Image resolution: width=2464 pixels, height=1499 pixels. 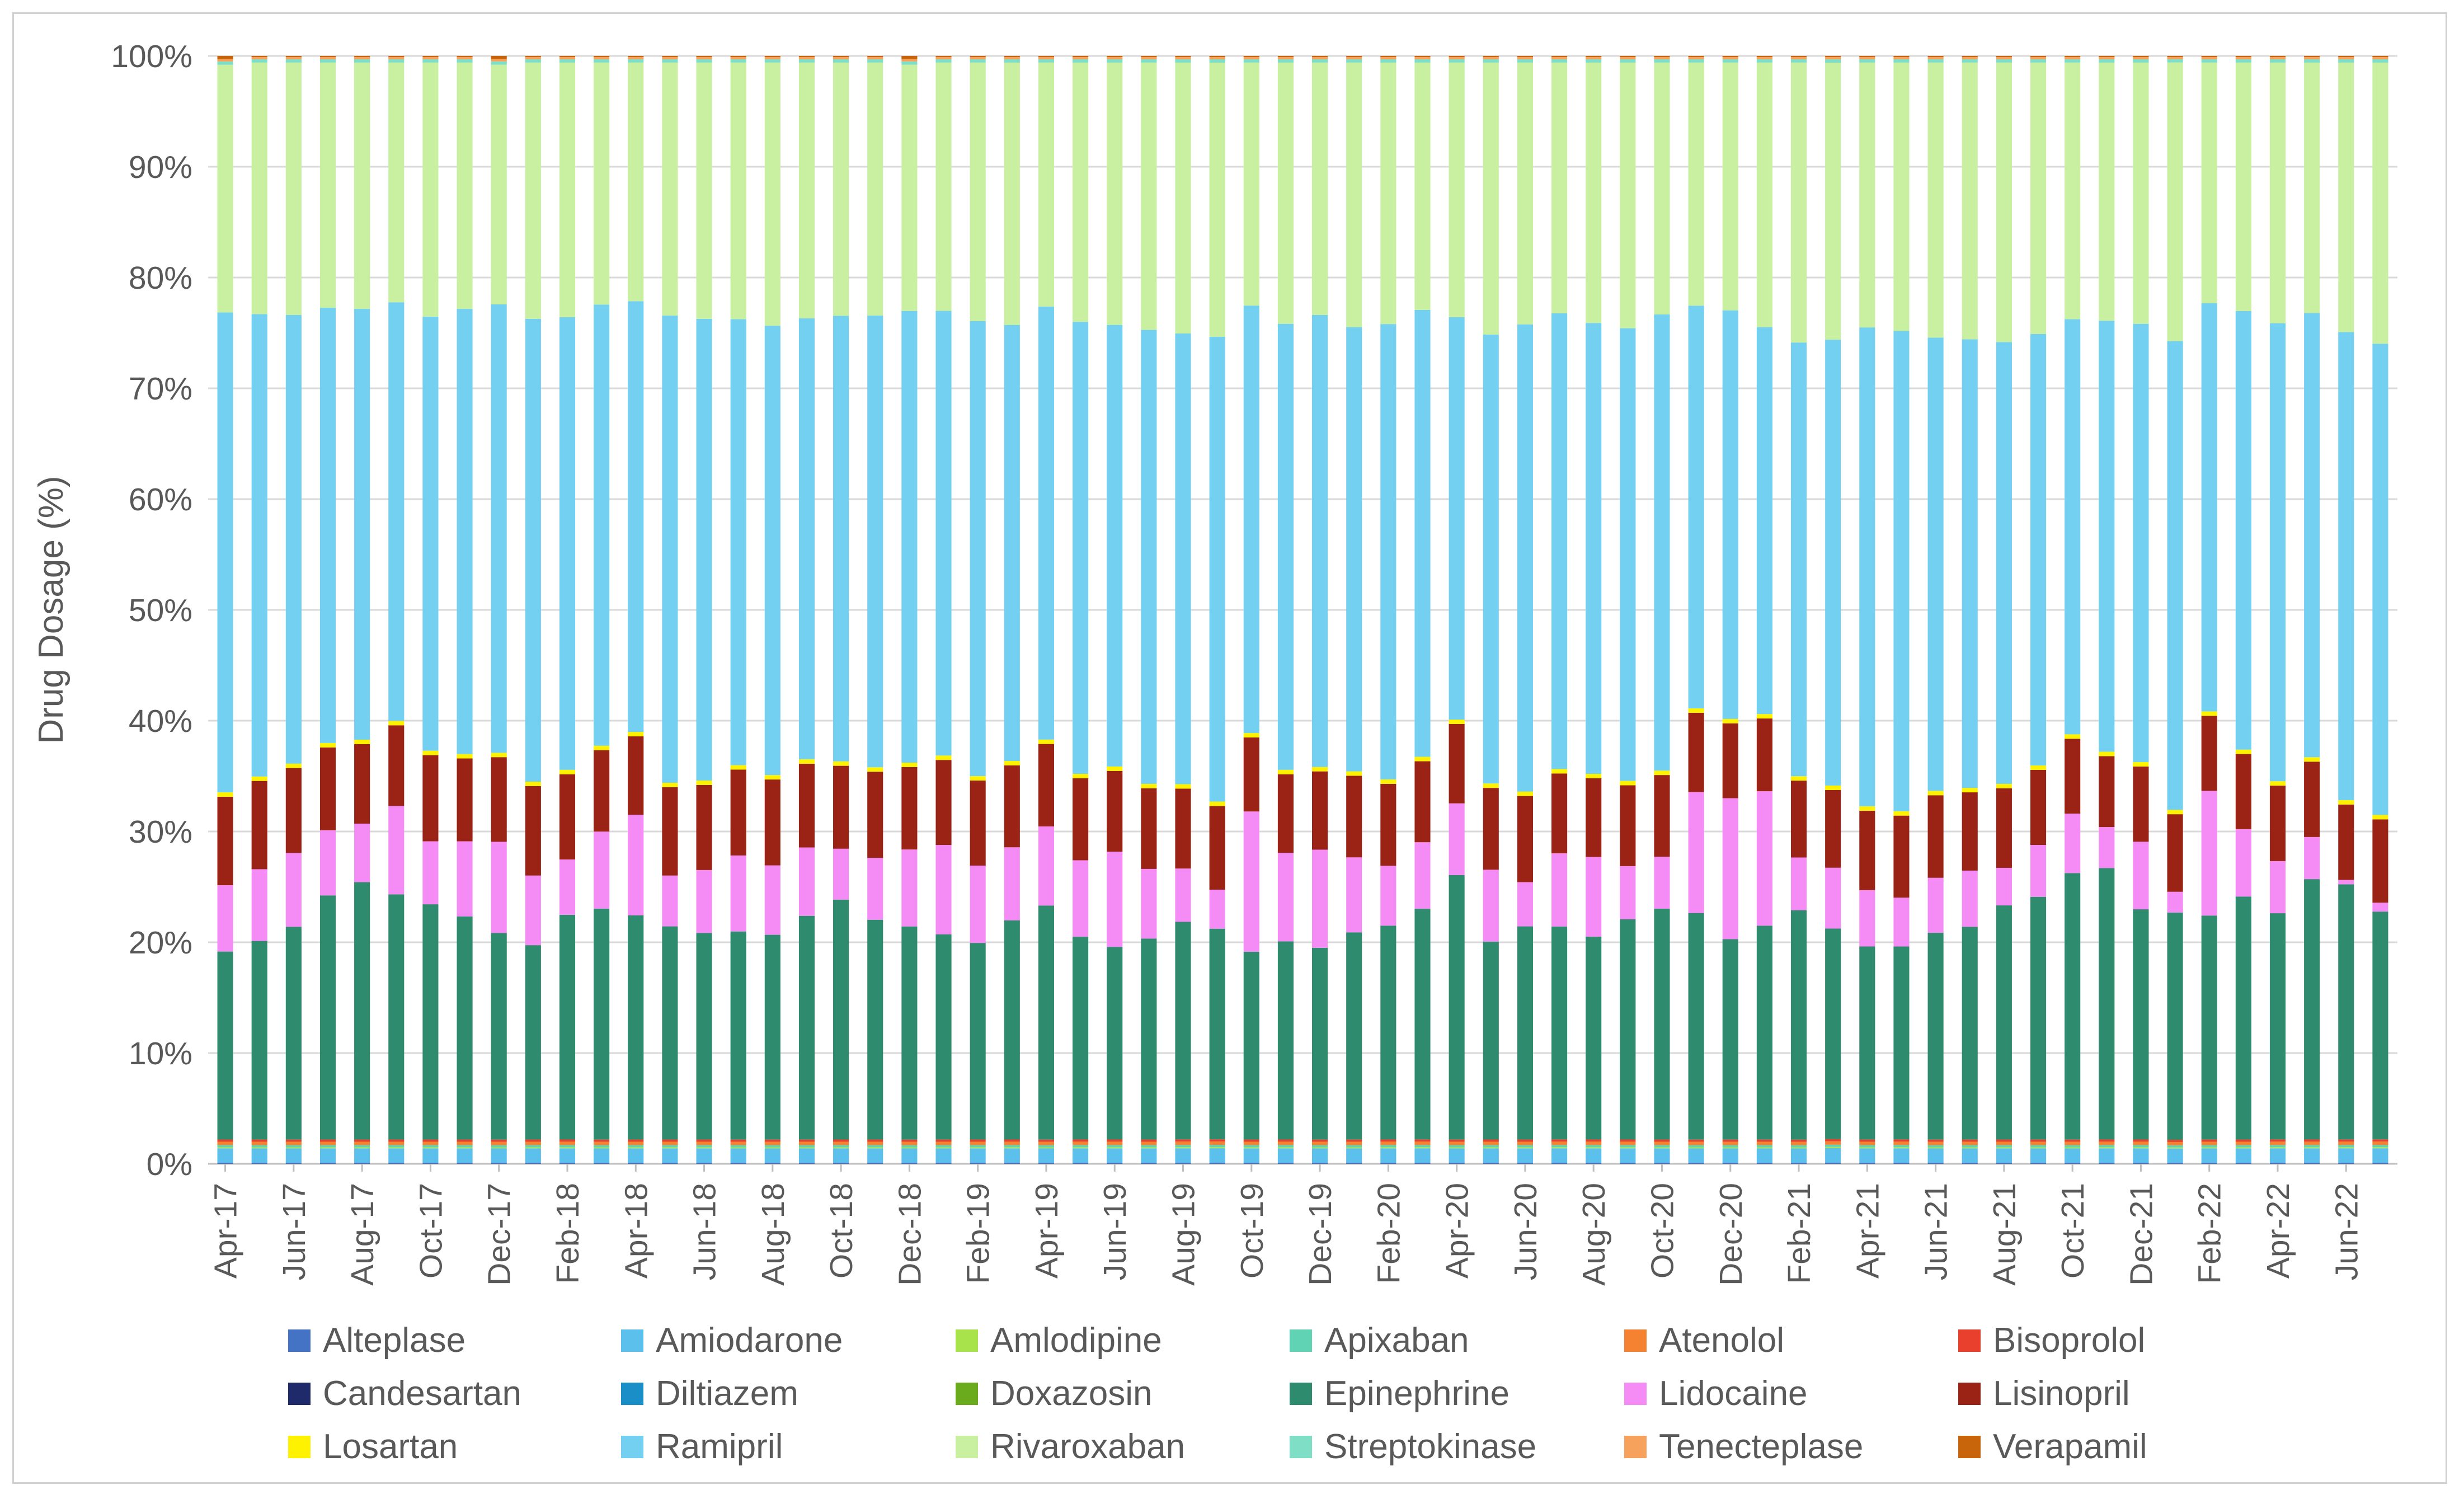 I want to click on x-tick-label: Apr-19, so click(x=1047, y=1231).